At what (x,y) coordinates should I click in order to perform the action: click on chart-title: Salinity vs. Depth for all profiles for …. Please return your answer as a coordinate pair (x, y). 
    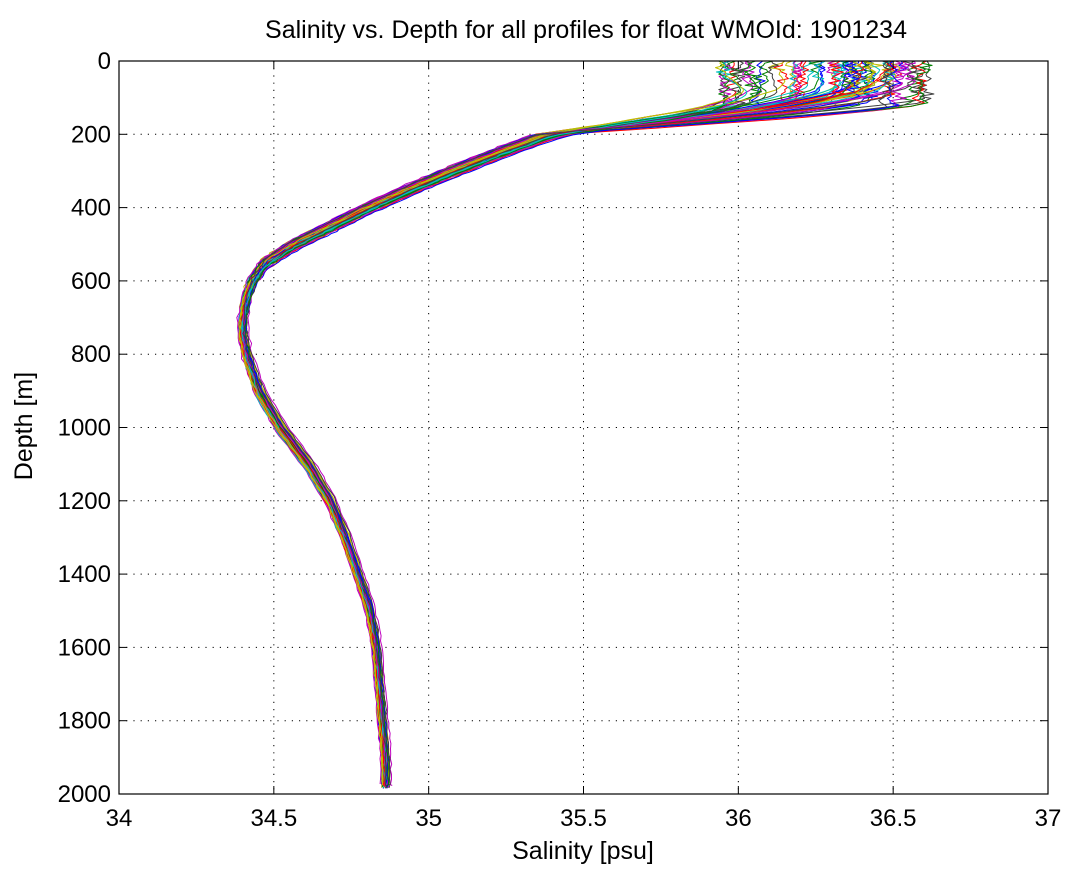
    Looking at the image, I should click on (586, 30).